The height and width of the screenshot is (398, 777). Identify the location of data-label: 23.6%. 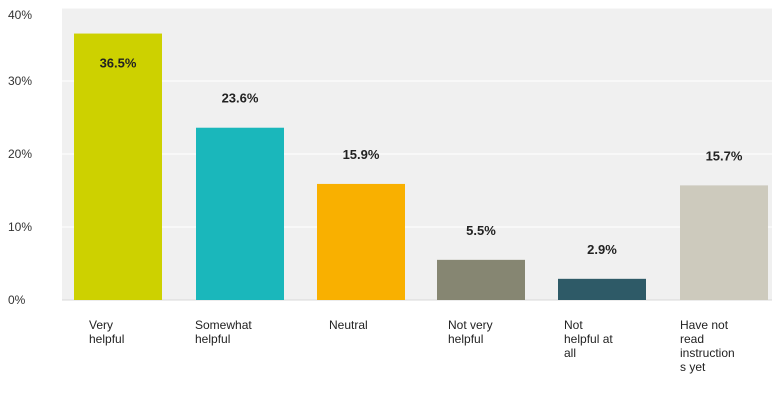
(240, 98).